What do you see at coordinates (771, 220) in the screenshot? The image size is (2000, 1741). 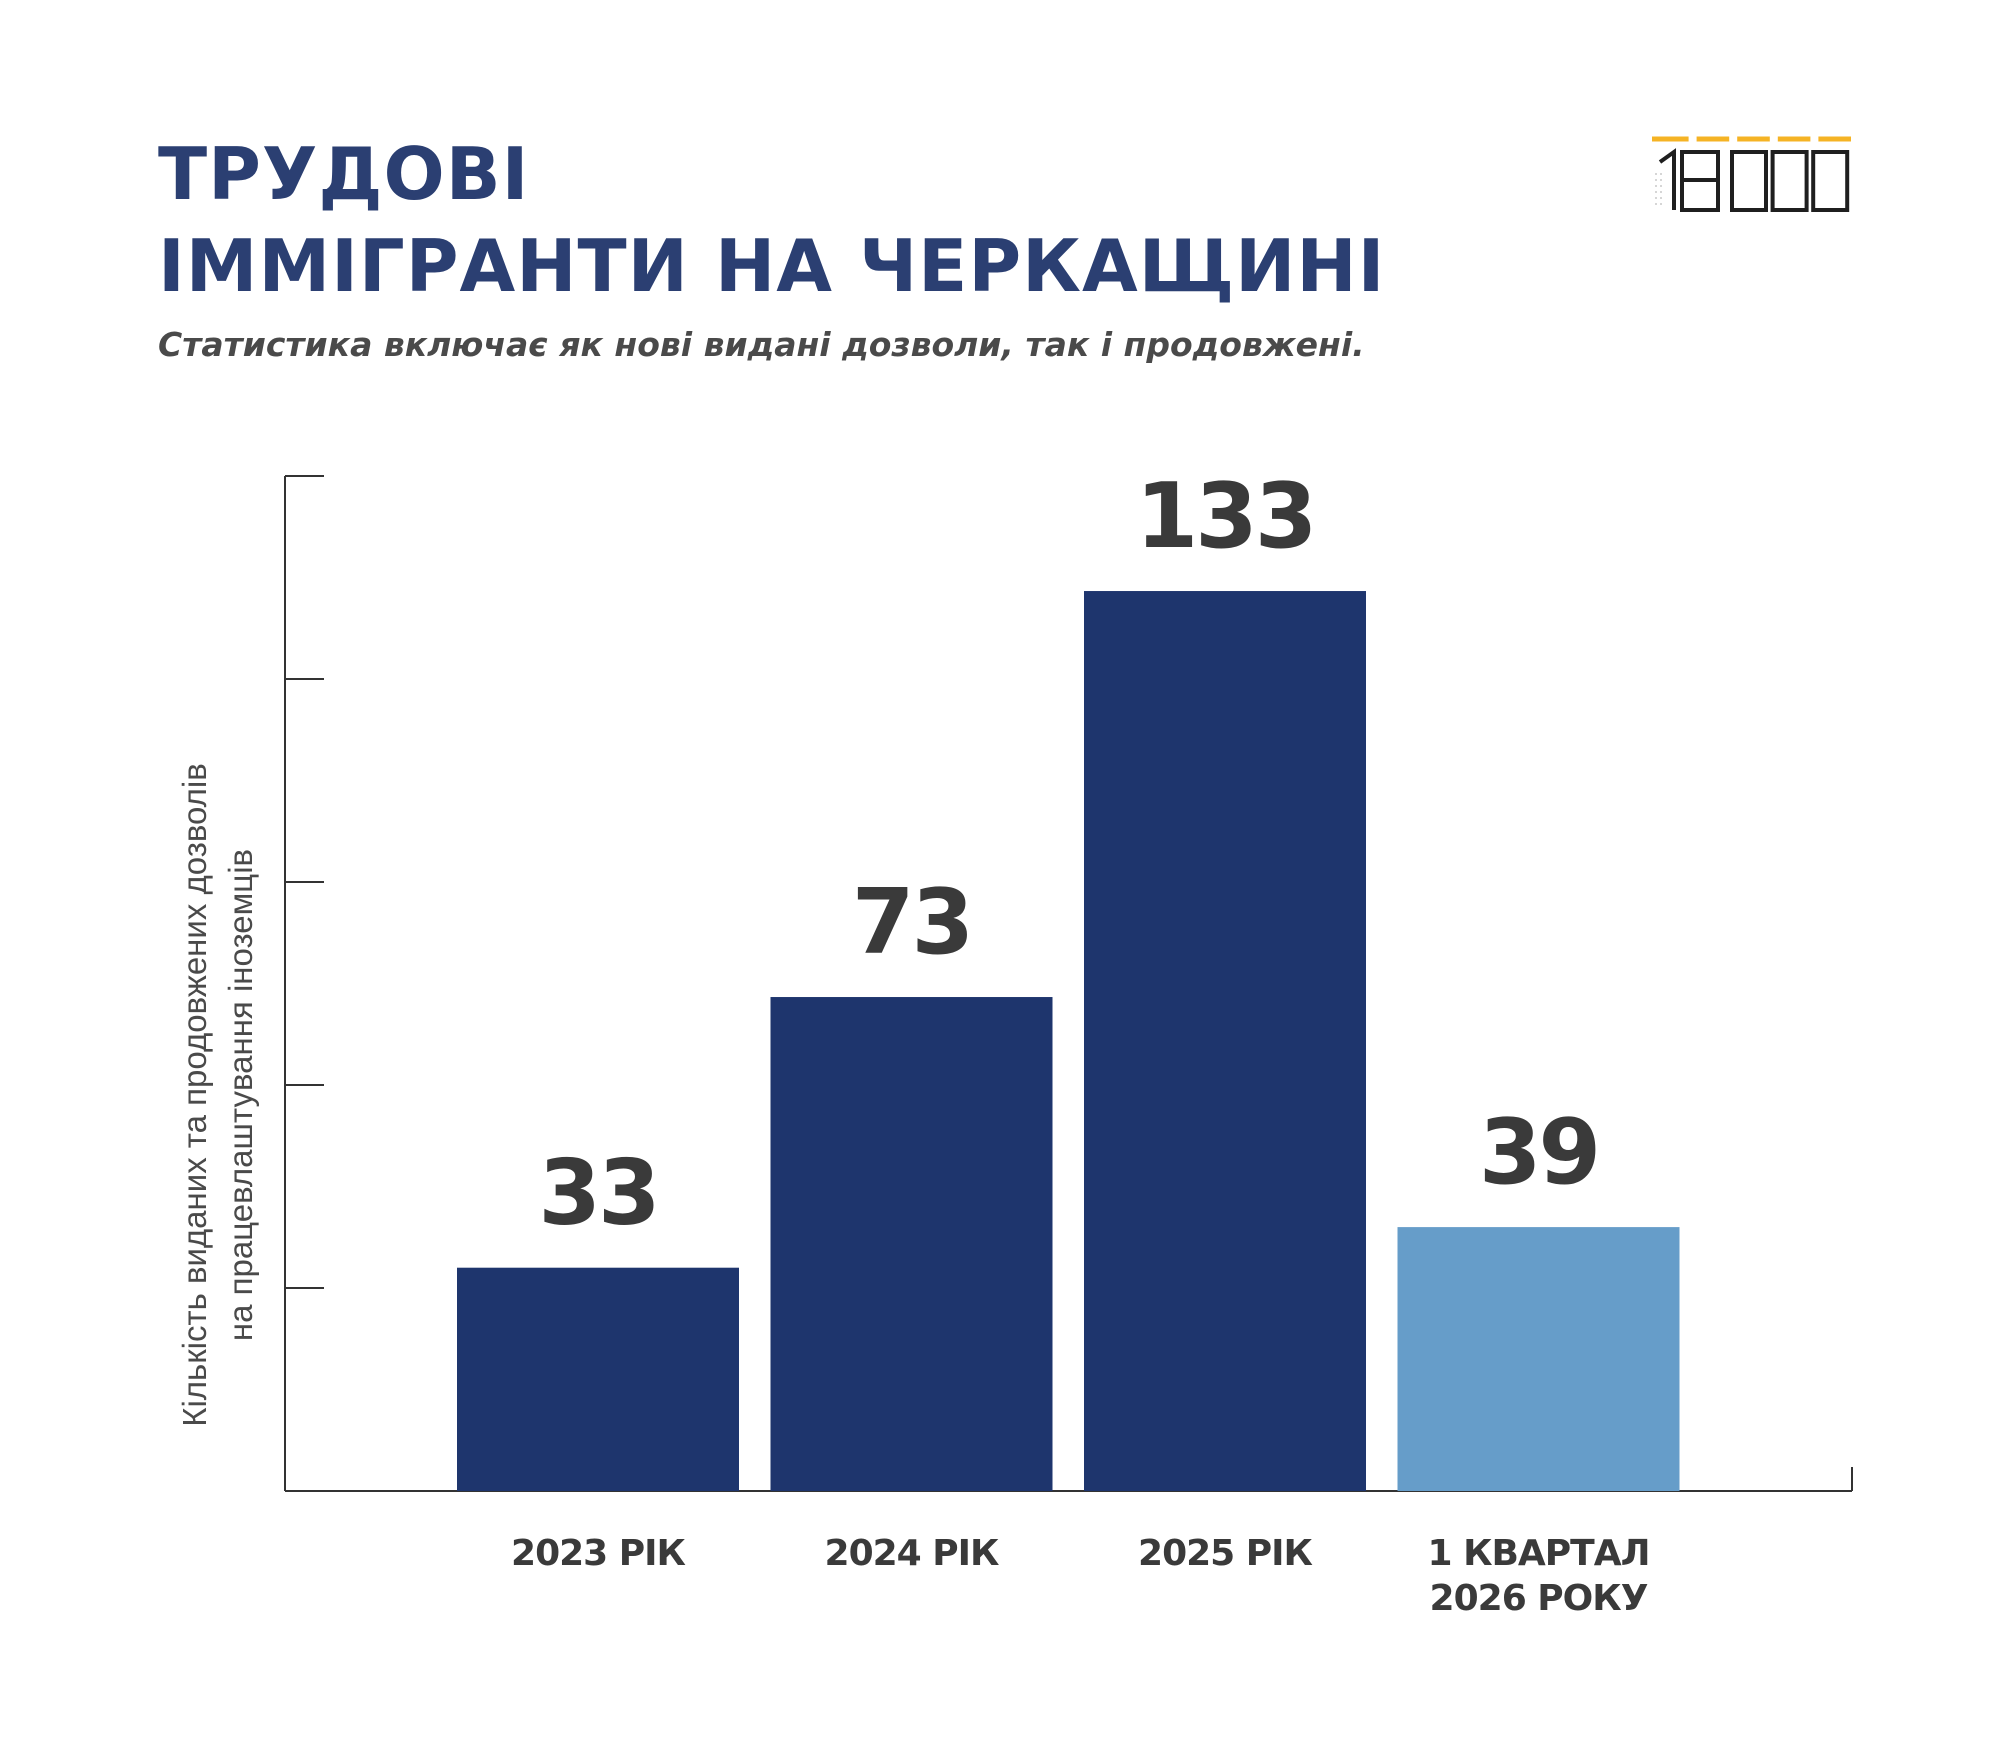 I see `page-title: ТРУДОВІ ІММІГРАНТИ НА ЧЕРКАЩИНІ` at bounding box center [771, 220].